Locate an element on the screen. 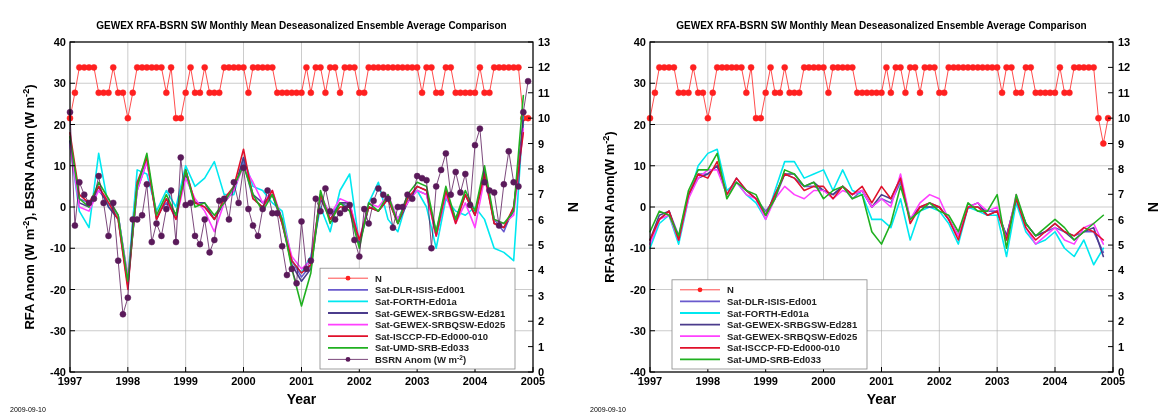  legend-label: BSRN Anom (W m$^{-2}$) is located at coordinates (421, 359).